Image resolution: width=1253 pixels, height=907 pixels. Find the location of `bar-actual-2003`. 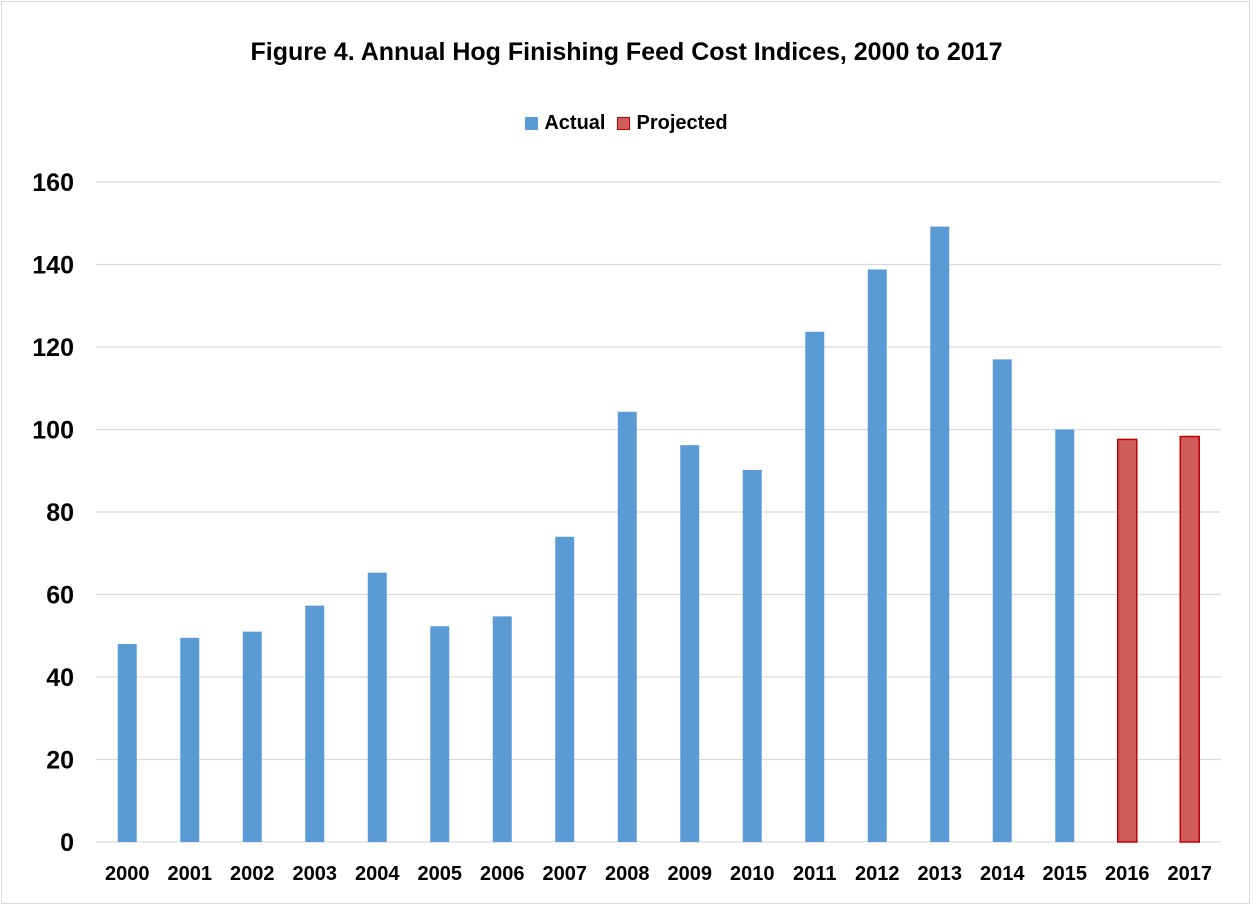

bar-actual-2003 is located at coordinates (315, 723).